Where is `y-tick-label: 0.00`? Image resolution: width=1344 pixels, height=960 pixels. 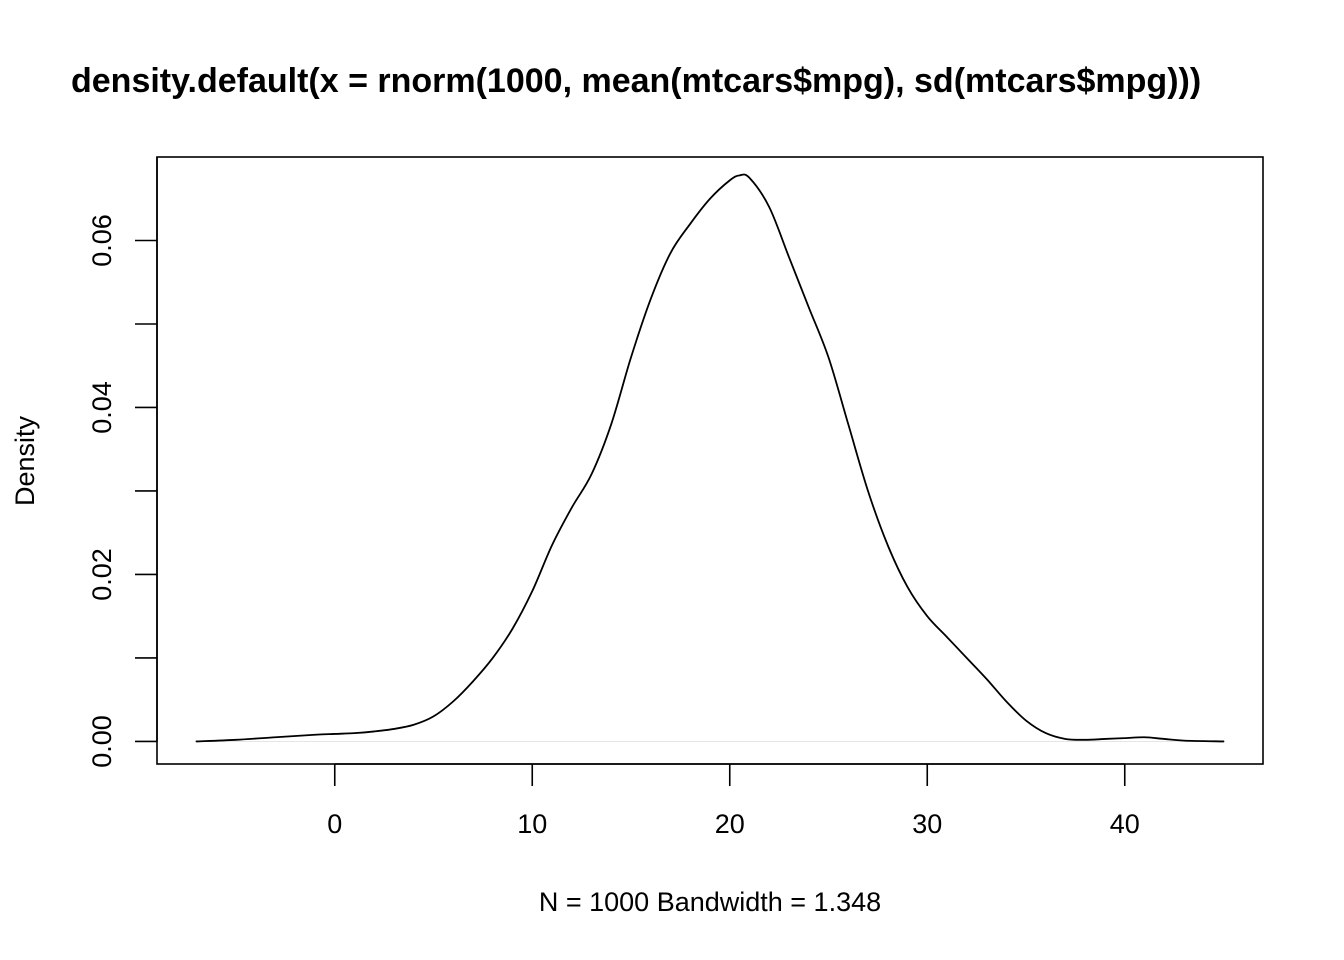 y-tick-label: 0.00 is located at coordinates (102, 741).